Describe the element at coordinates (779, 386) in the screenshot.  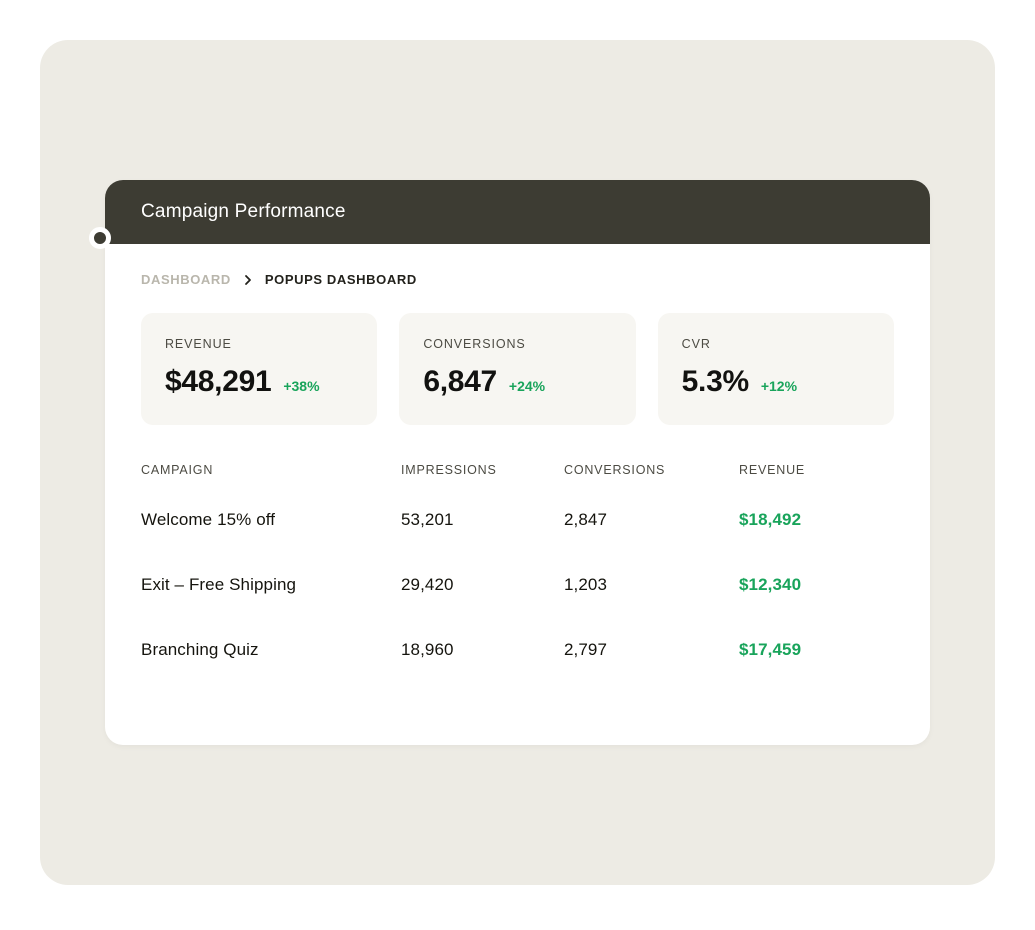
I see `stat-delta-badge: +12%` at that location.